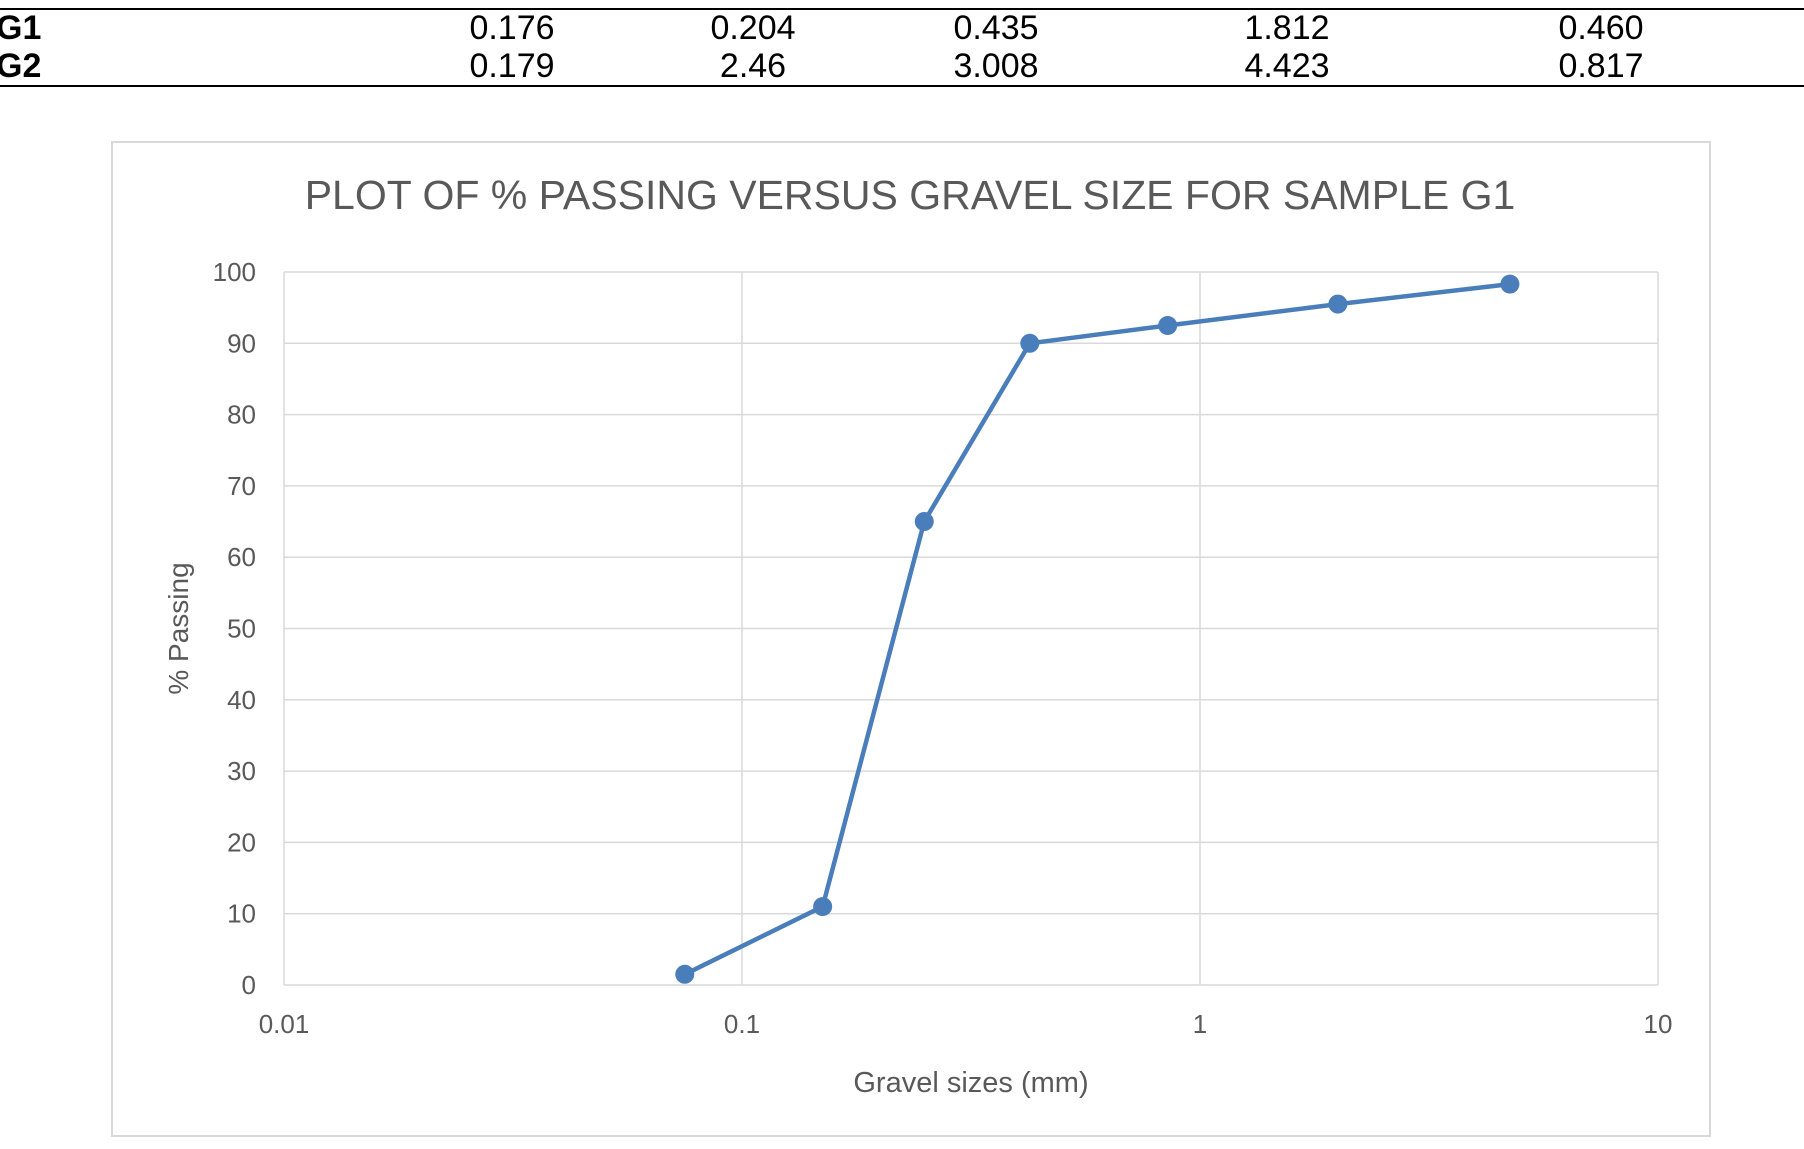 The height and width of the screenshot is (1149, 1804). What do you see at coordinates (234, 272) in the screenshot?
I see `y-tick-label: 100` at bounding box center [234, 272].